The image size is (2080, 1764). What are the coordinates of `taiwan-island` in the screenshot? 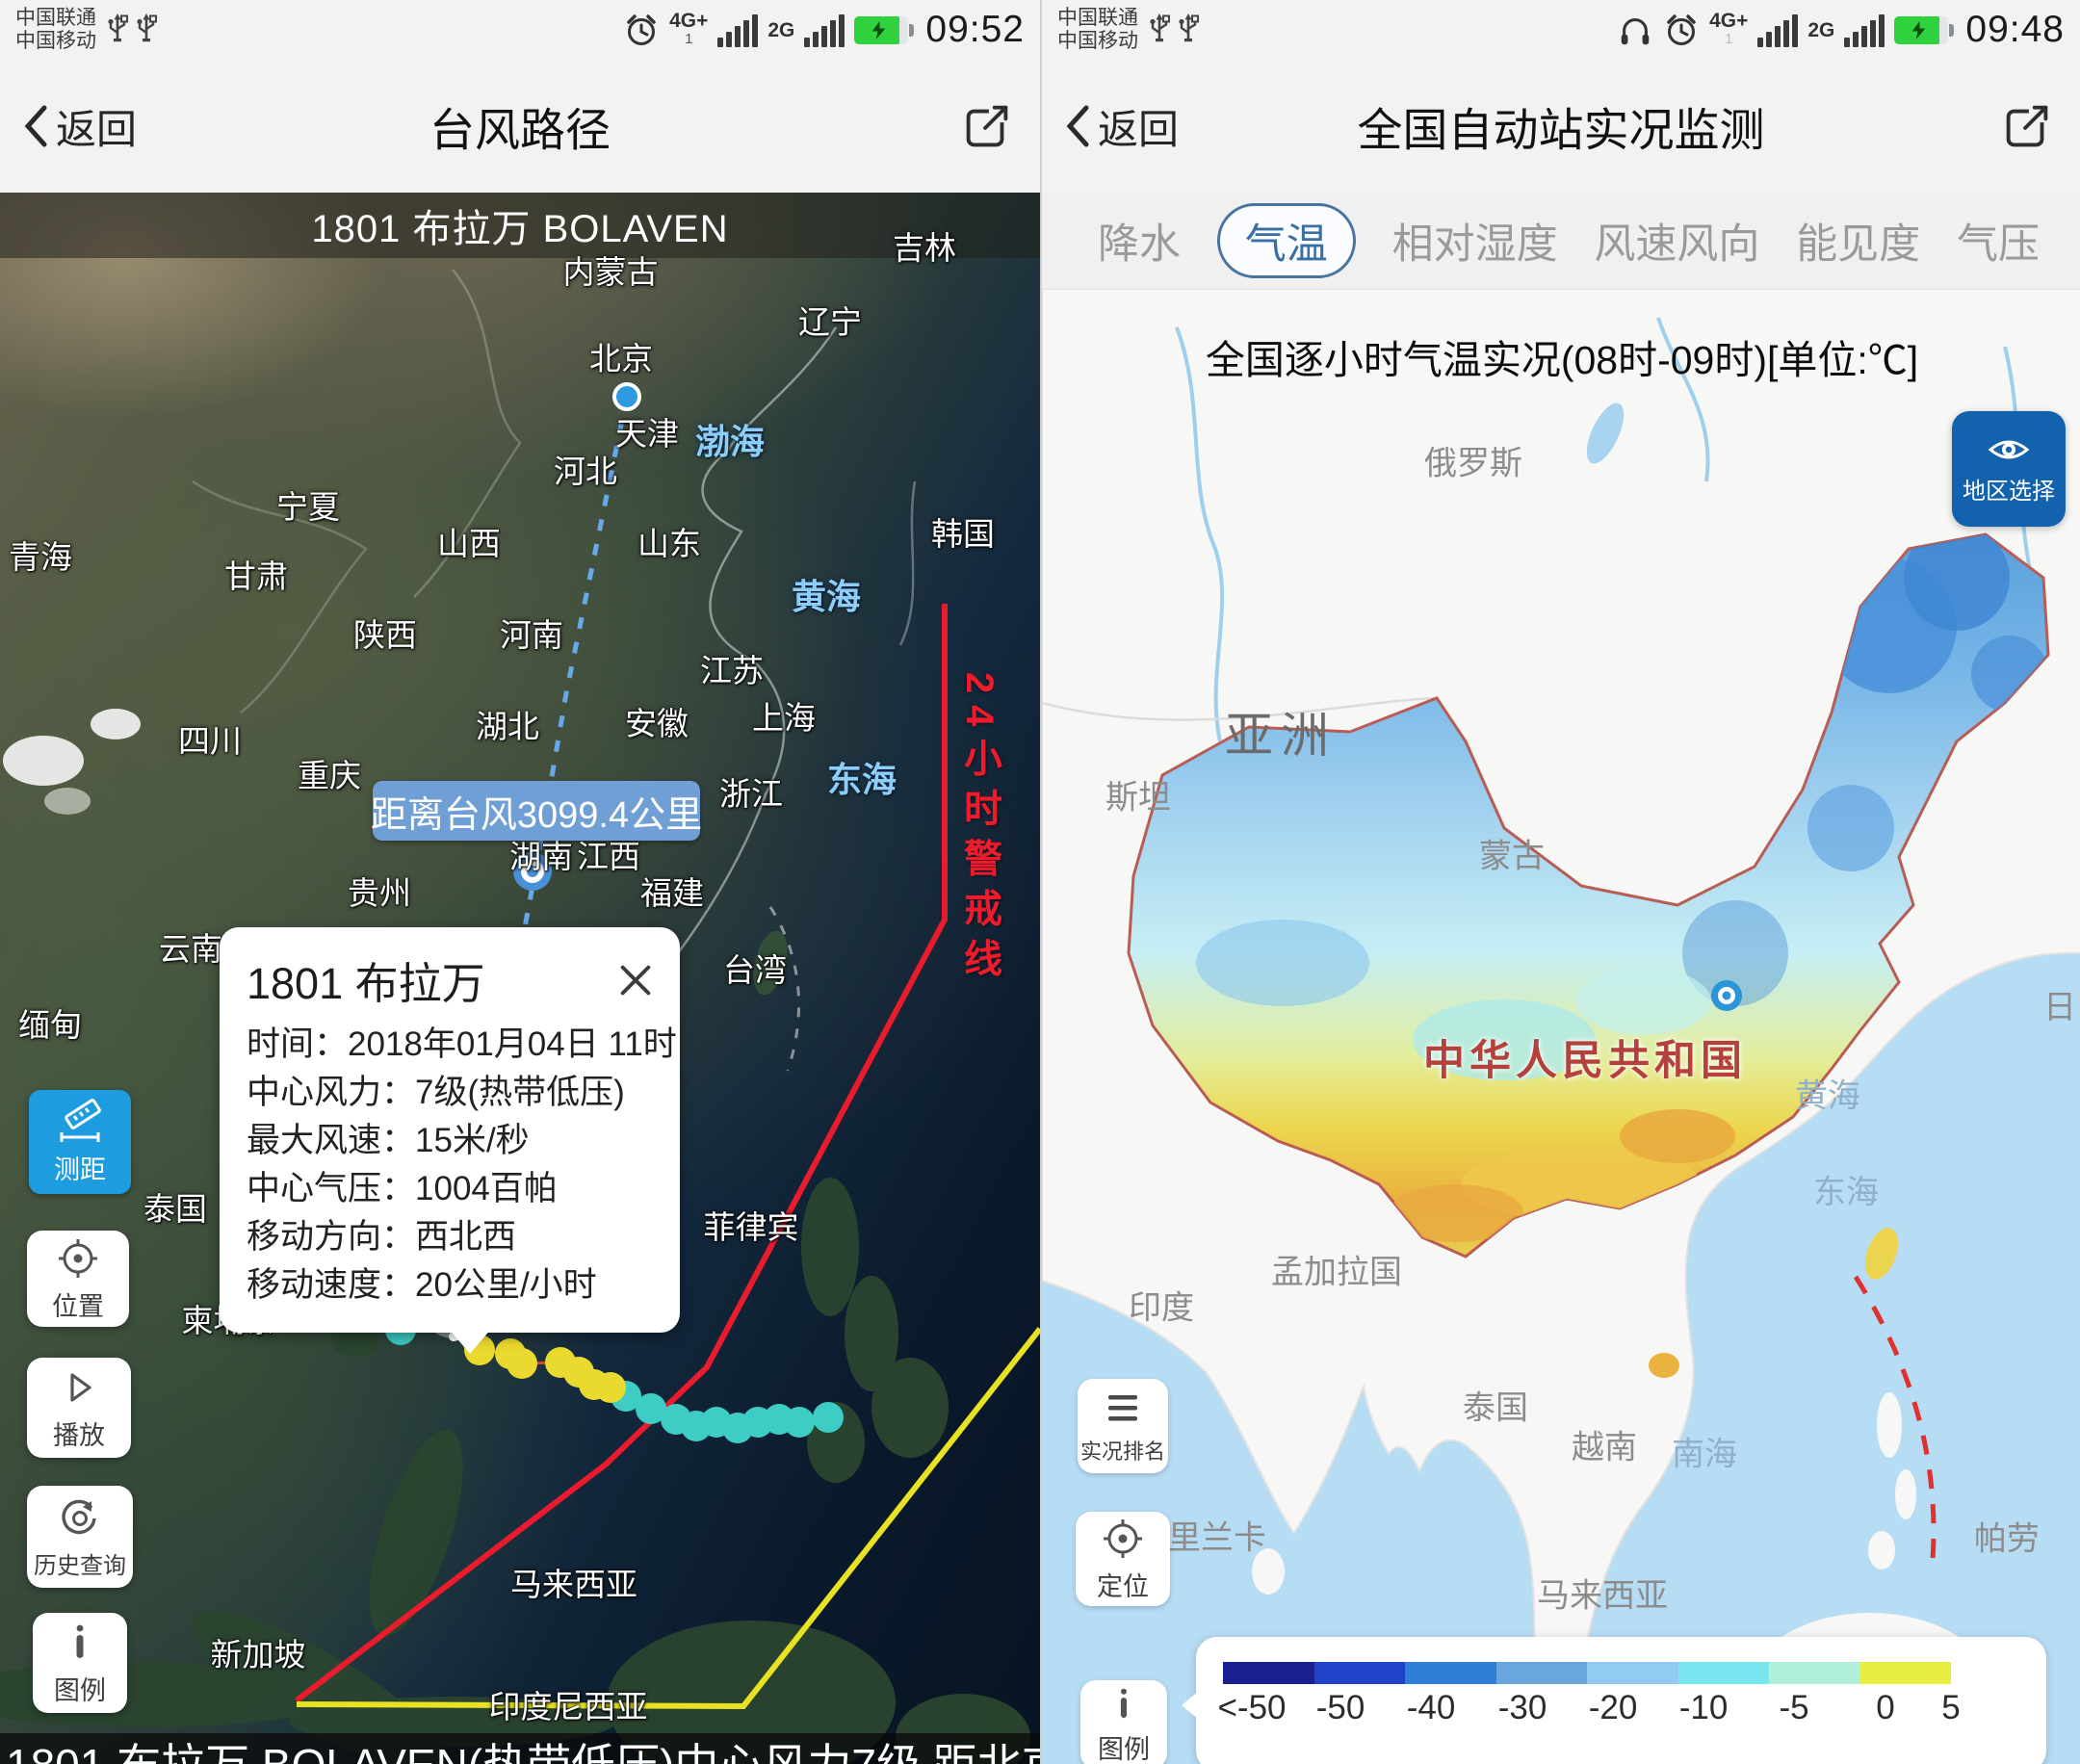 It's located at (1881, 1254).